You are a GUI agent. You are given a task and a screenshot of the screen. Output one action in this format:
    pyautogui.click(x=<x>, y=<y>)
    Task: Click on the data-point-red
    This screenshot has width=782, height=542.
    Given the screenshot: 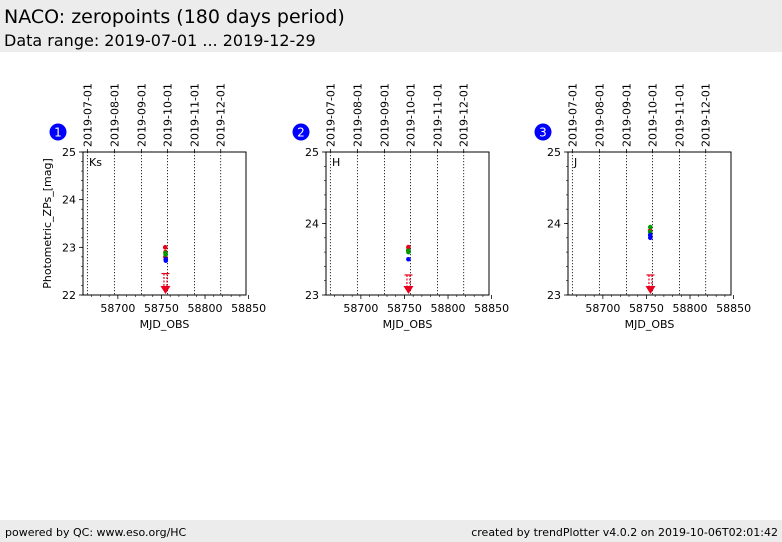 What is the action you would take?
    pyautogui.click(x=165, y=247)
    